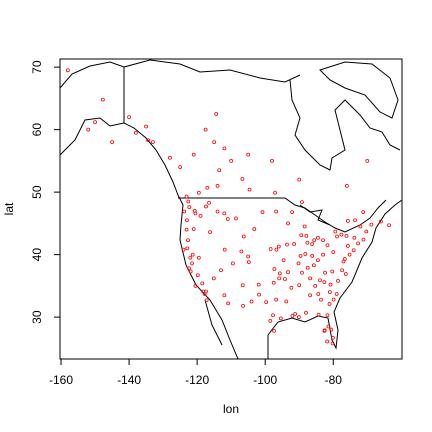 This screenshot has width=432, height=432. Describe the element at coordinates (37, 317) in the screenshot. I see `y-tick-label: 30` at that location.